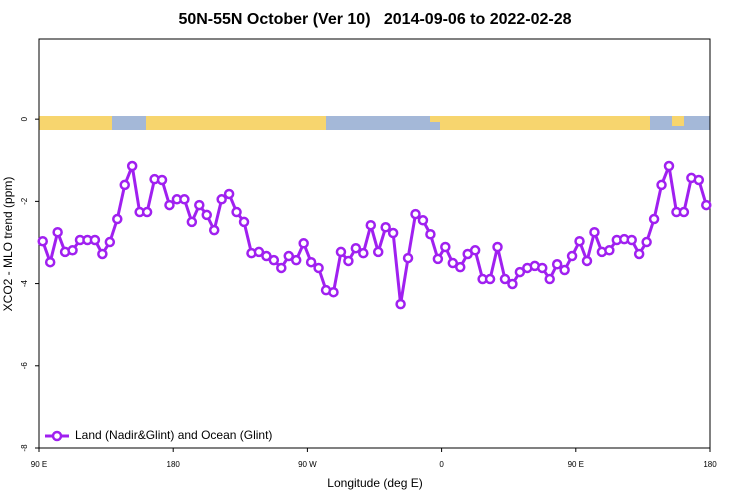  Describe the element at coordinates (24, 201) in the screenshot. I see `y-tick-label: -2` at that location.